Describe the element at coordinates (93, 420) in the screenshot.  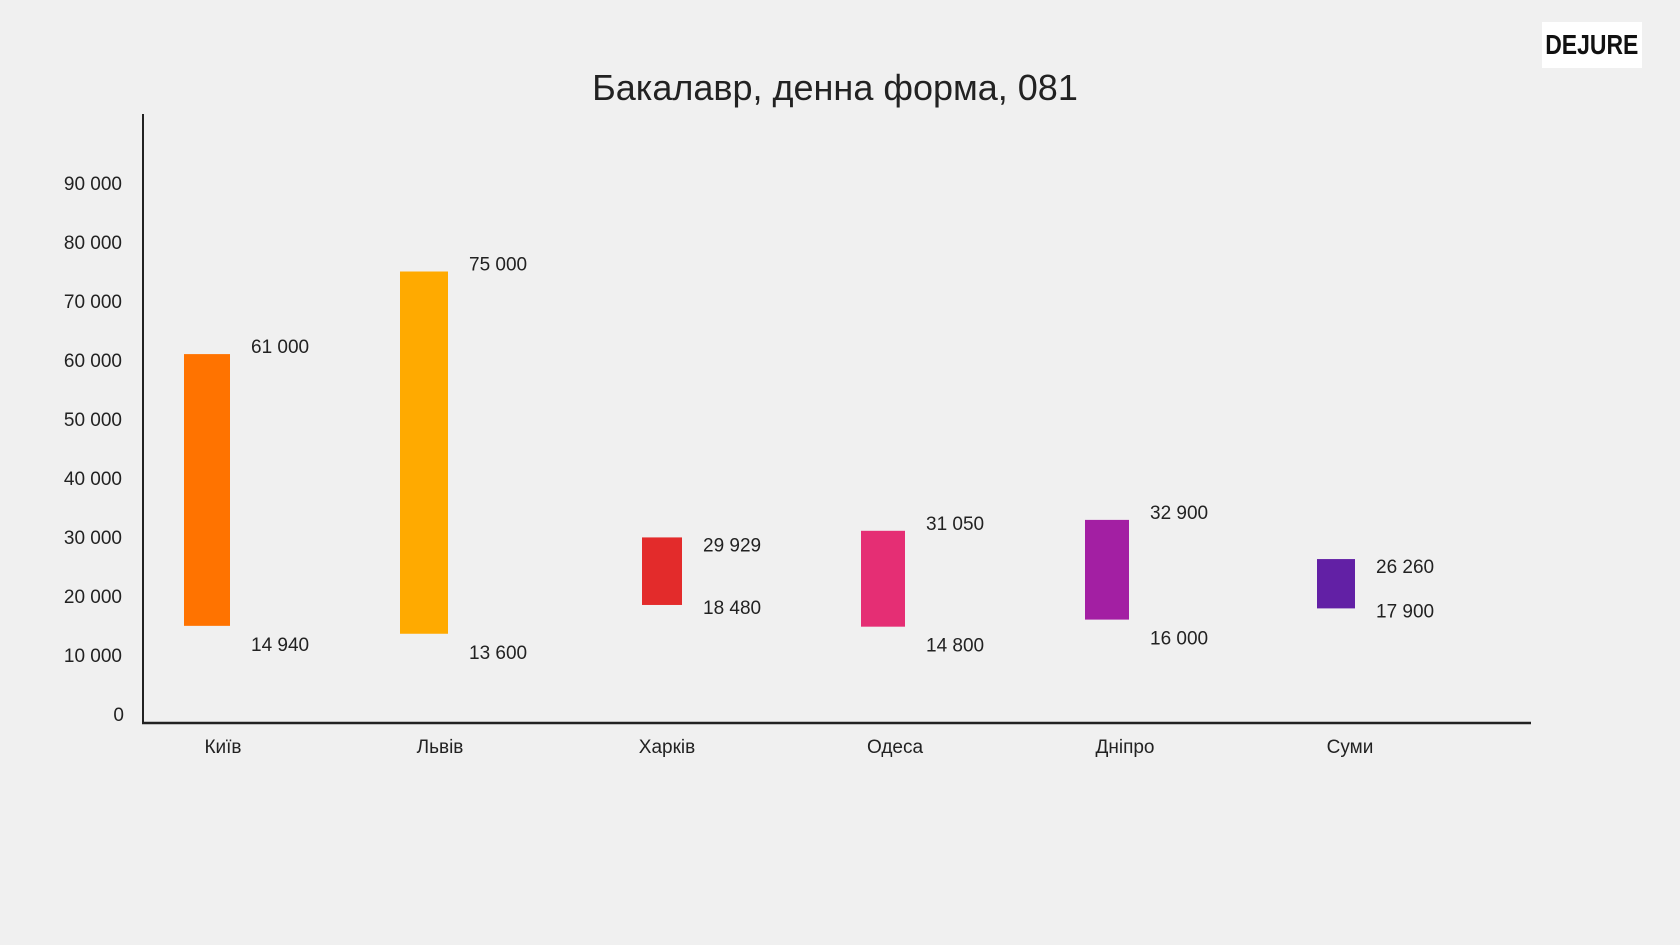
I see `y-tick-label: 50 000` at that location.